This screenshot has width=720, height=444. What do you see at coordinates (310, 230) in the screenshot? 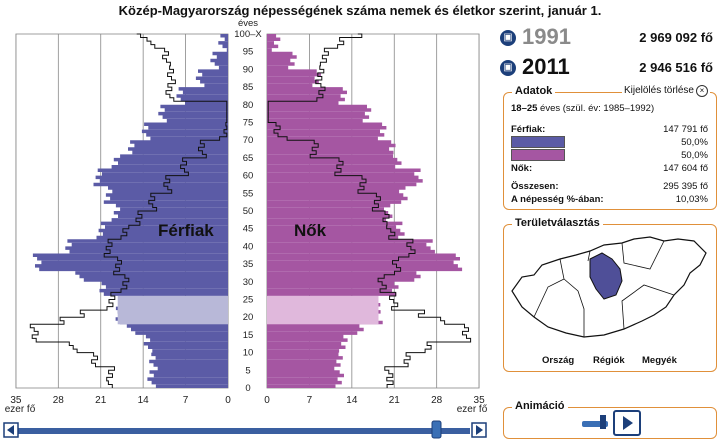
I see `women-label: Nők` at bounding box center [310, 230].